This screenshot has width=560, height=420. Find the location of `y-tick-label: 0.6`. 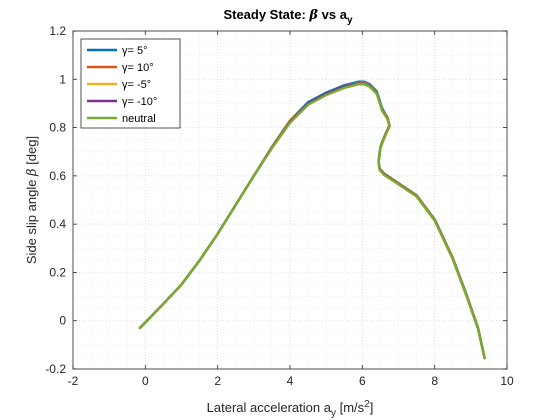

y-tick-label: 0.6 is located at coordinates (57, 176).